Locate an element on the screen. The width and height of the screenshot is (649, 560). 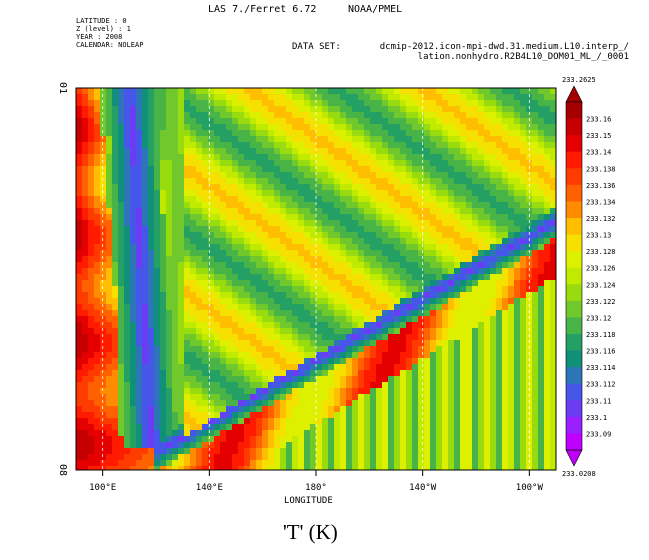
colorbar-label-14: 233.116 is located at coordinates (601, 352).